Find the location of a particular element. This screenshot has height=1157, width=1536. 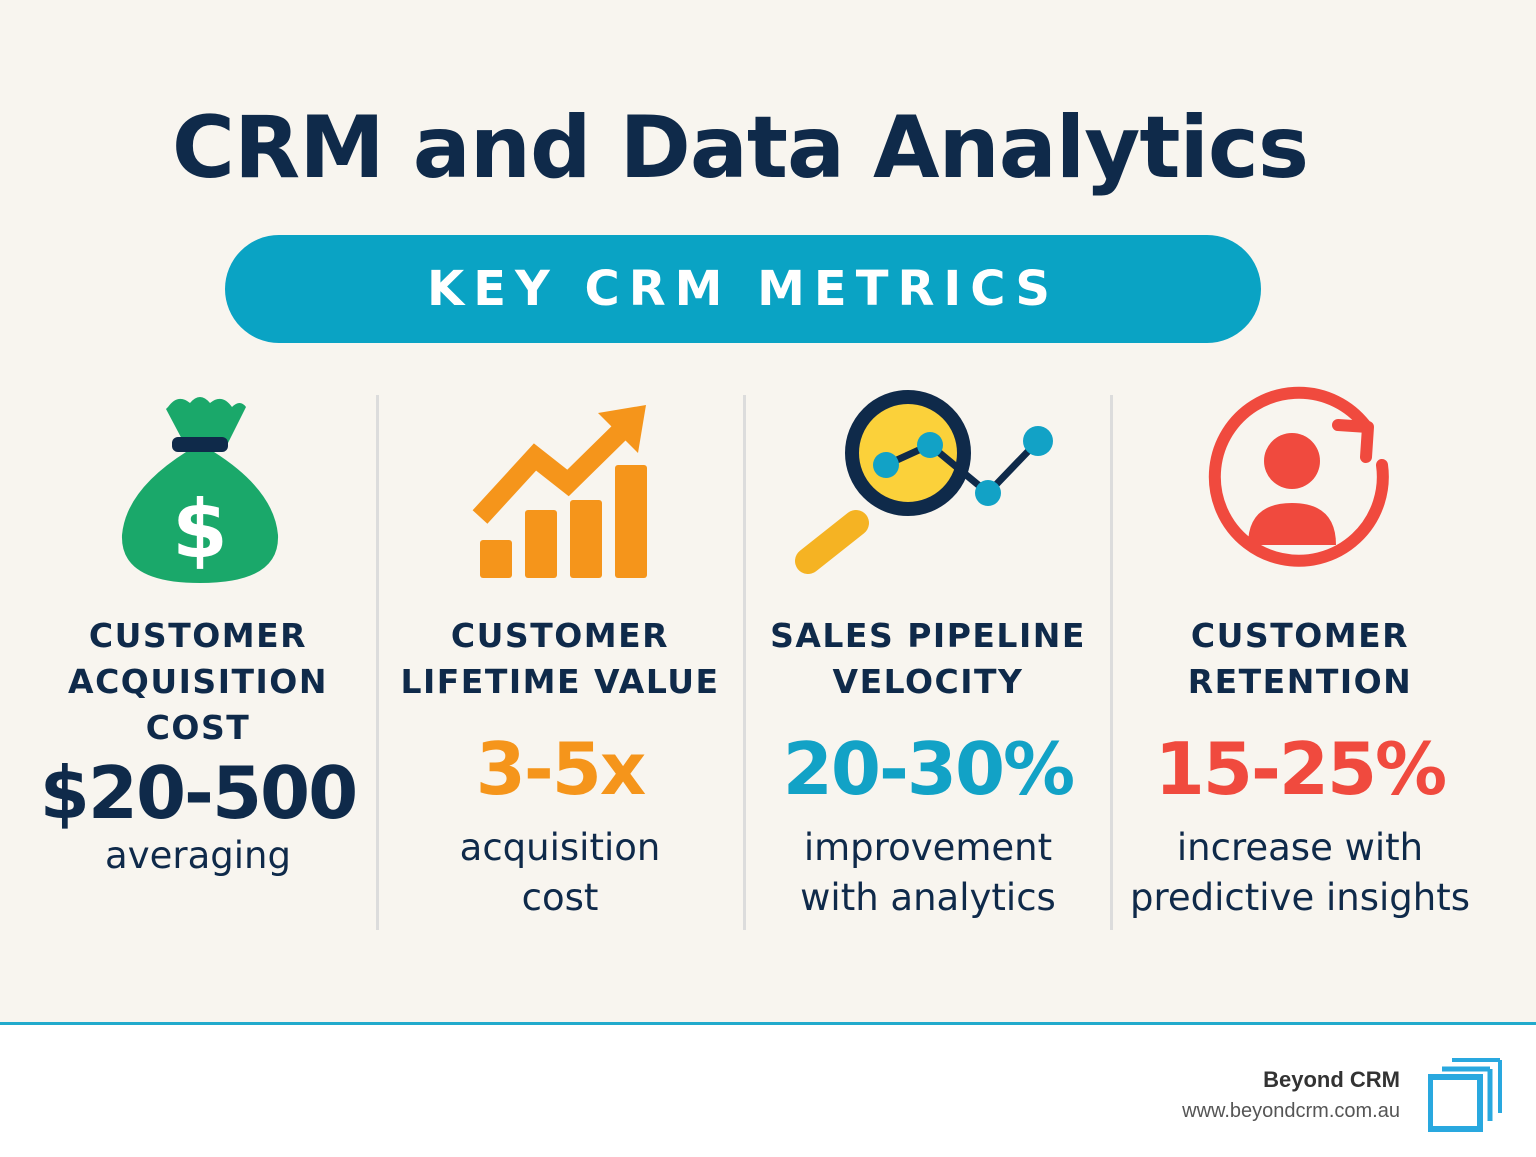

metric-label-line: RETENTION is located at coordinates (1300, 681).